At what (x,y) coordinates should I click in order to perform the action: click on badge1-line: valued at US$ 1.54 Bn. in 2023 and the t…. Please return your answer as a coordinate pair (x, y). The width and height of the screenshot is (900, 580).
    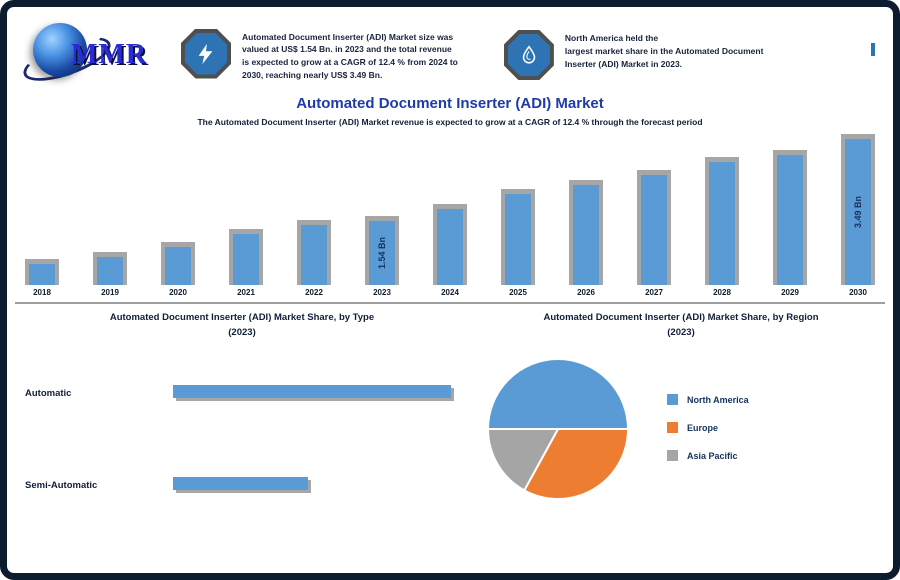
    Looking at the image, I should click on (347, 49).